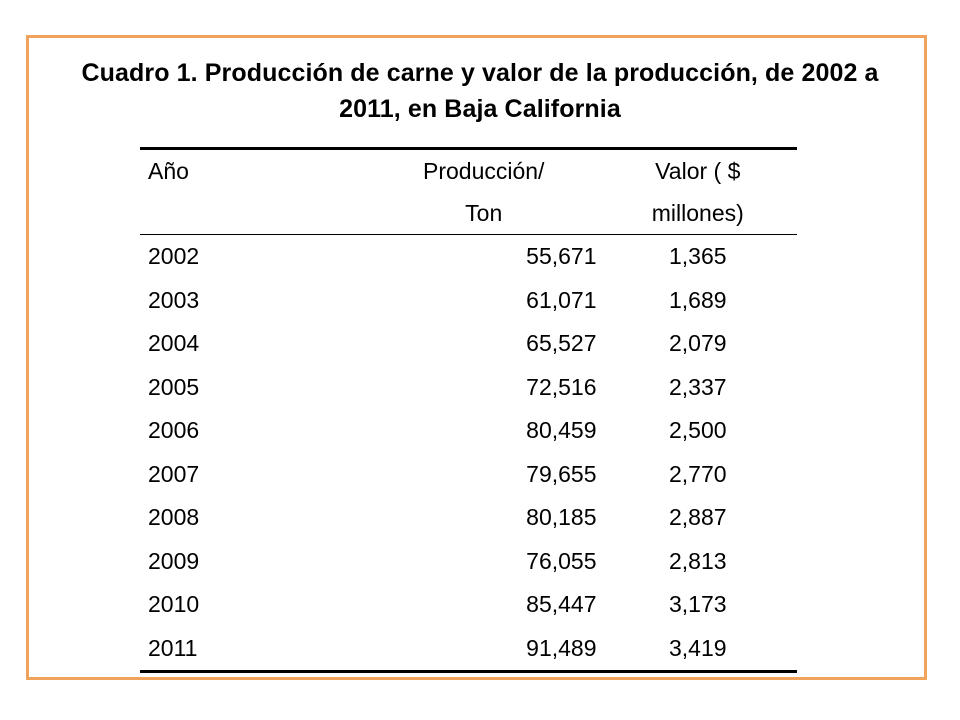  What do you see at coordinates (174, 473) in the screenshot?
I see `cell-year: 2007` at bounding box center [174, 473].